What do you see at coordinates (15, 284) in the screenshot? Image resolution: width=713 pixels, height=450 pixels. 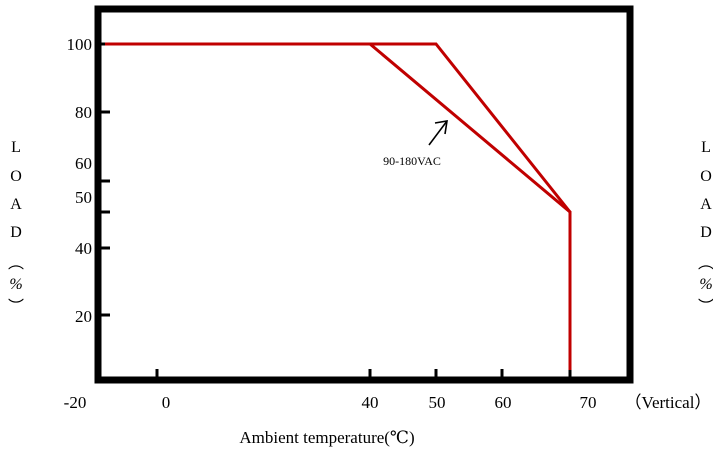 I see `ylabel-left-char-5: %` at bounding box center [15, 284].